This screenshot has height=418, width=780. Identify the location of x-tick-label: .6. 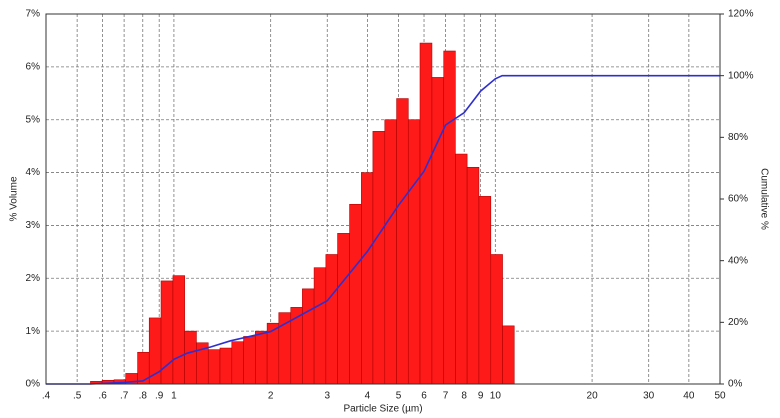
(102, 396).